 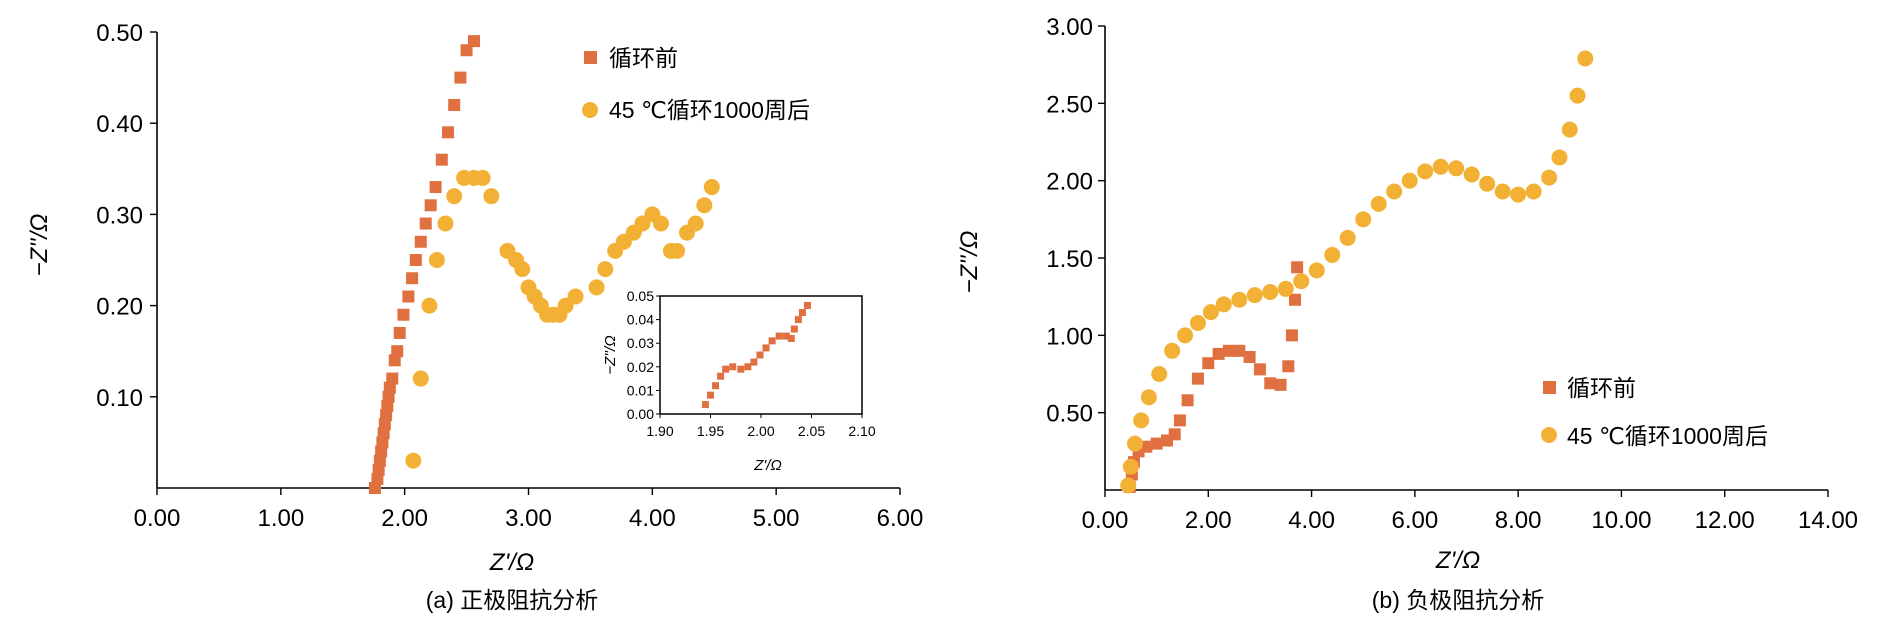 I want to click on inset-series-before, so click(x=756, y=355).